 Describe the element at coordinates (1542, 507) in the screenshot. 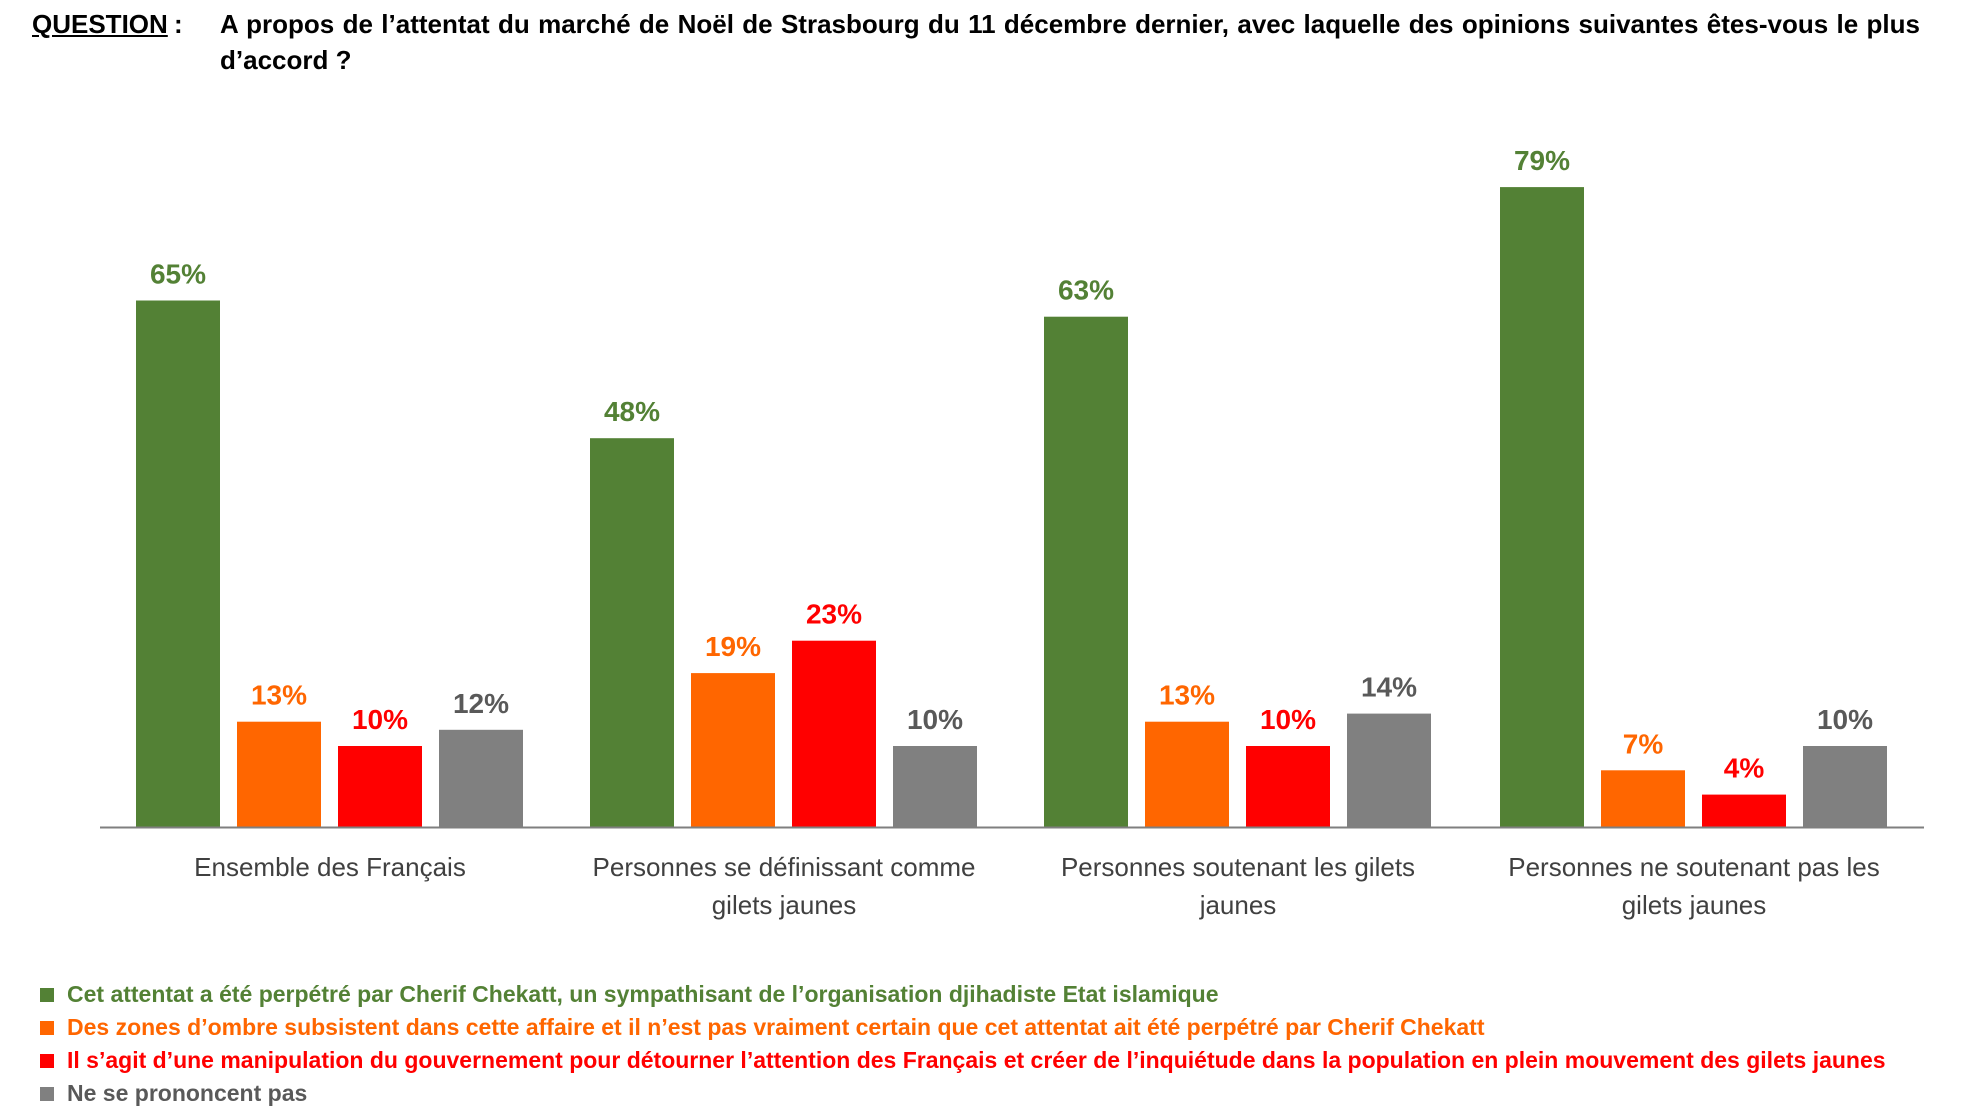

I see `bar-s1-c4` at that location.